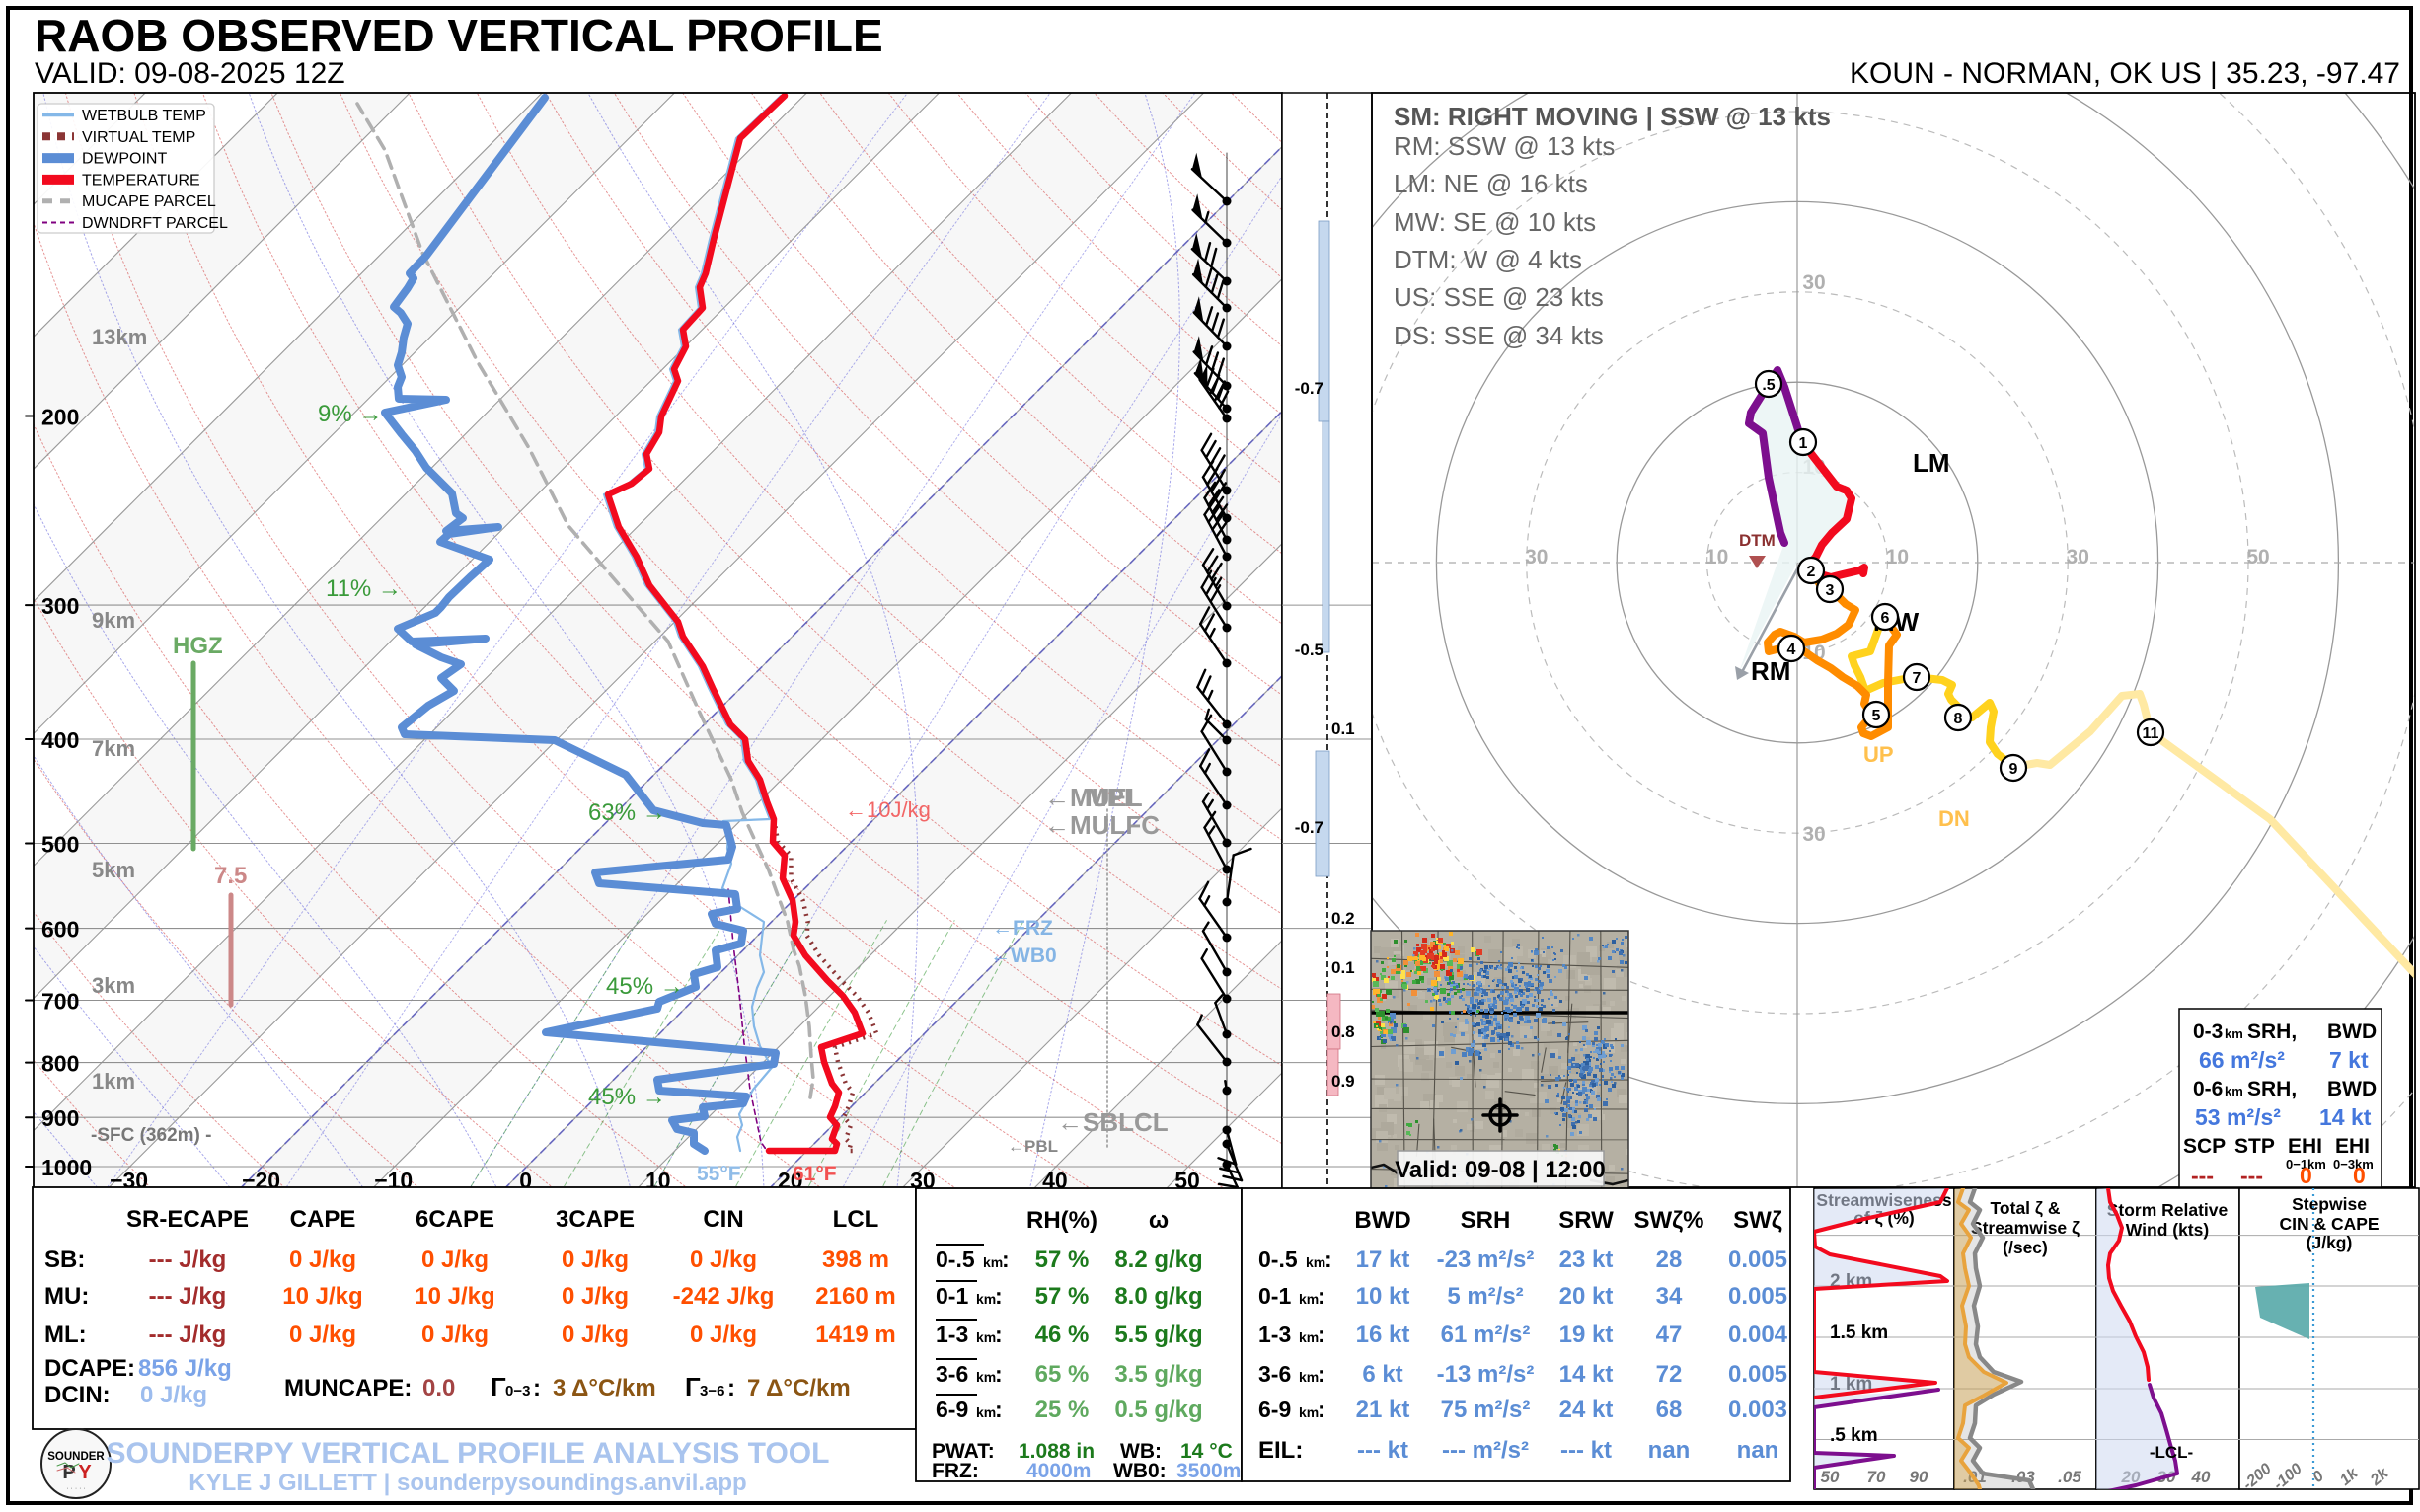 The height and width of the screenshot is (1512, 2420). I want to click on svg-text: 5km, so click(113, 870).